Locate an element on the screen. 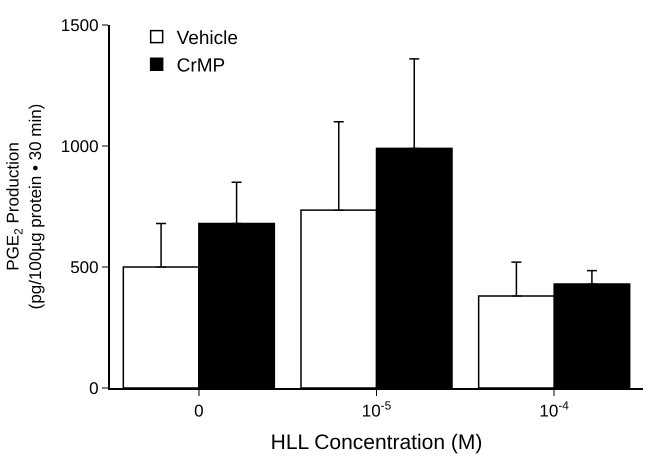 The width and height of the screenshot is (653, 460). x-tick-label: 0 is located at coordinates (199, 410).